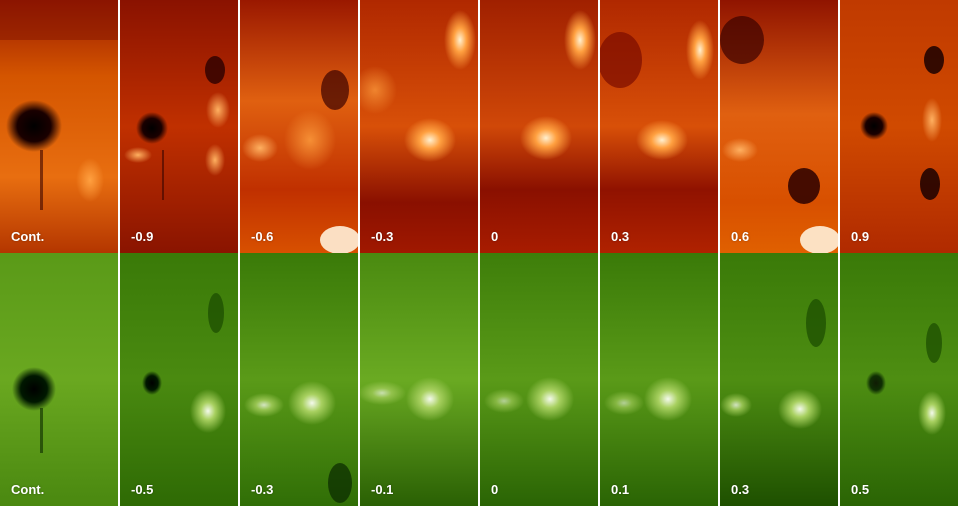  What do you see at coordinates (142, 489) in the screenshot?
I see `panel-label: -0.5` at bounding box center [142, 489].